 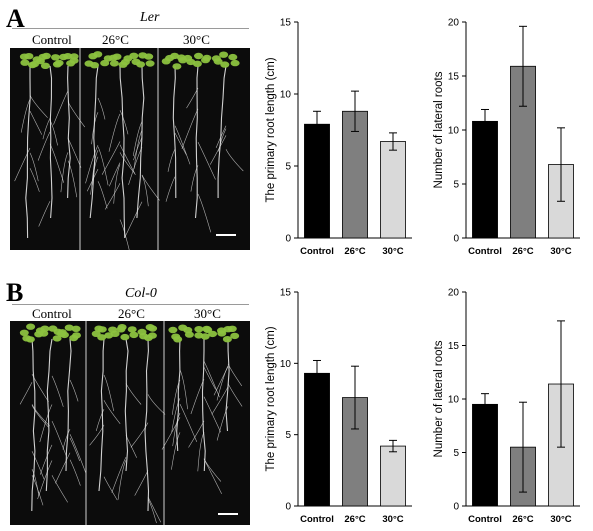 I want to click on y-tick-label: 5, so click(x=288, y=435).